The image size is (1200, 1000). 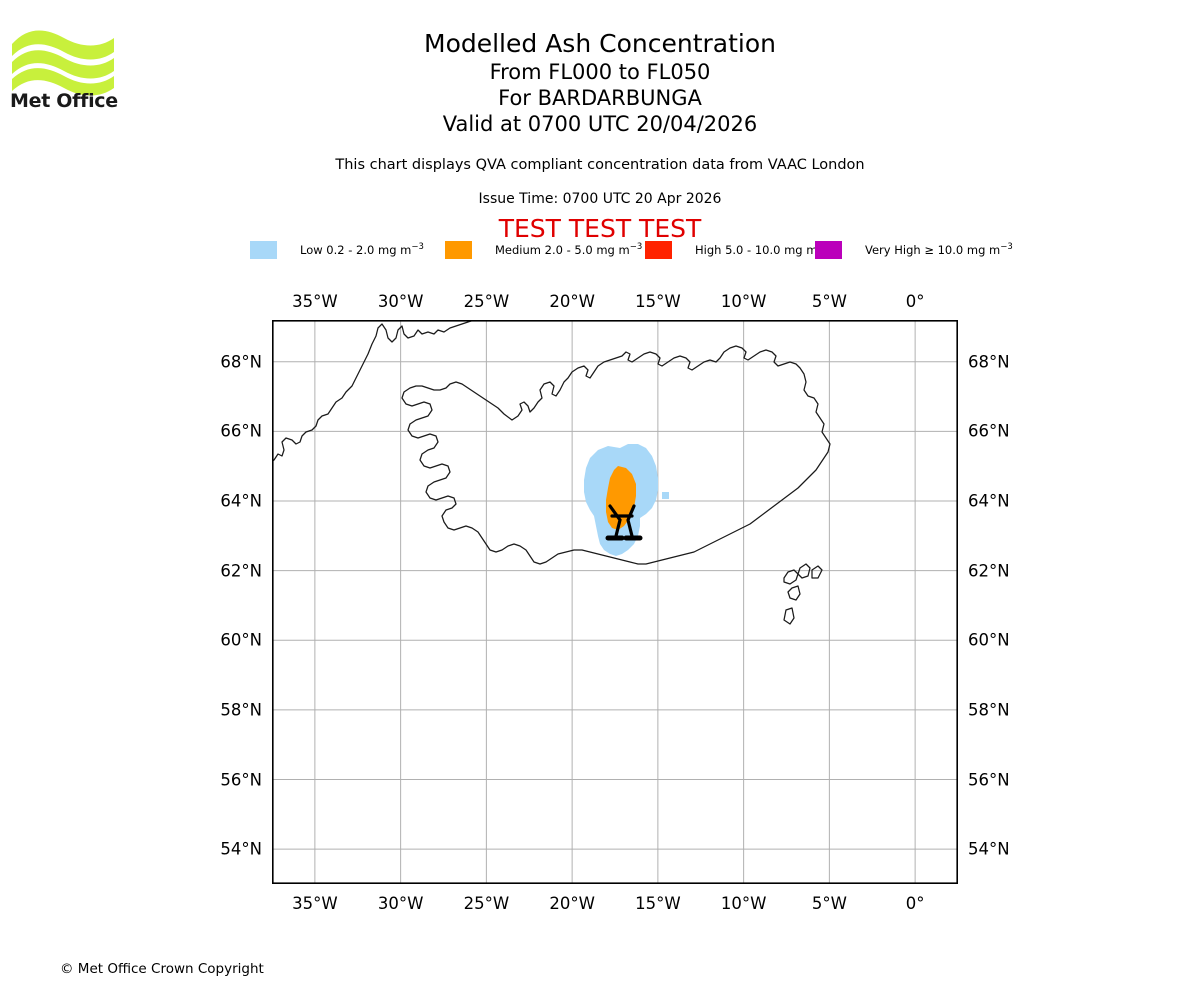 What do you see at coordinates (486, 301) in the screenshot?
I see `lon-tick-top-25°W: 25°W` at bounding box center [486, 301].